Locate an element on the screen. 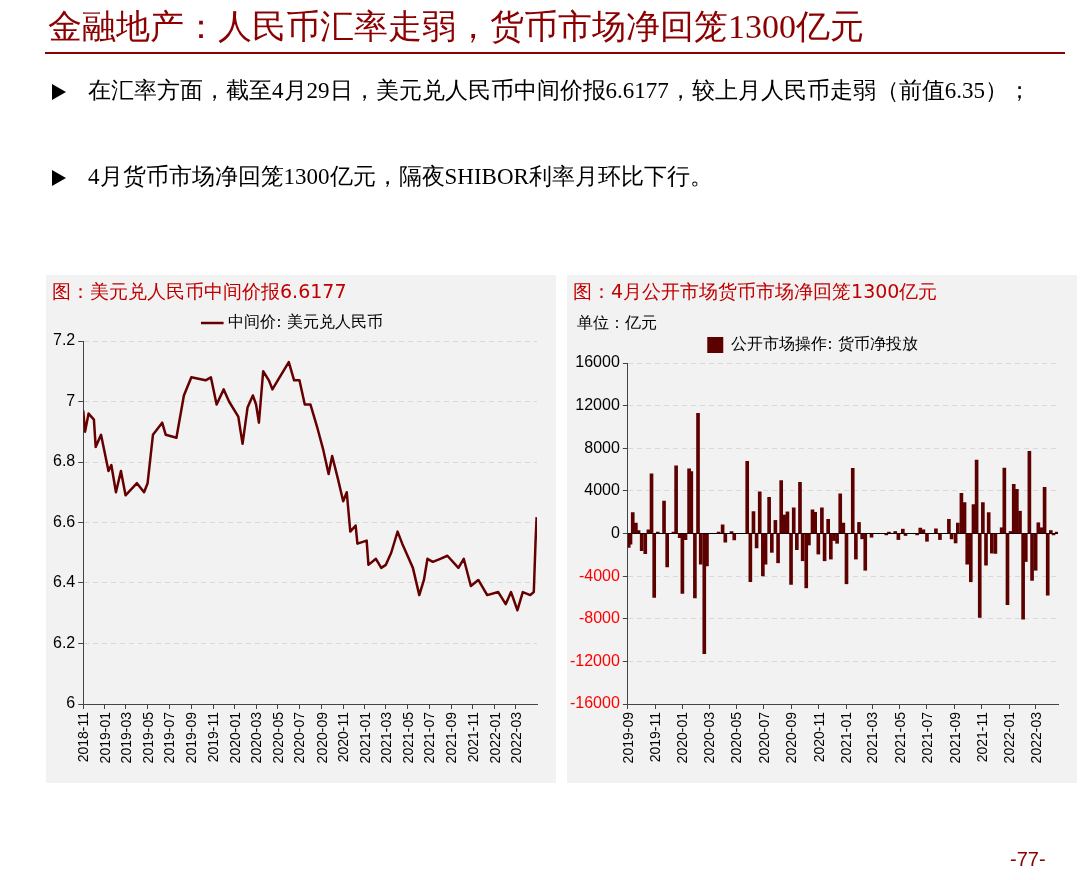 This screenshot has width=1080, height=880. y-tick-label: 7 is located at coordinates (71, 400).